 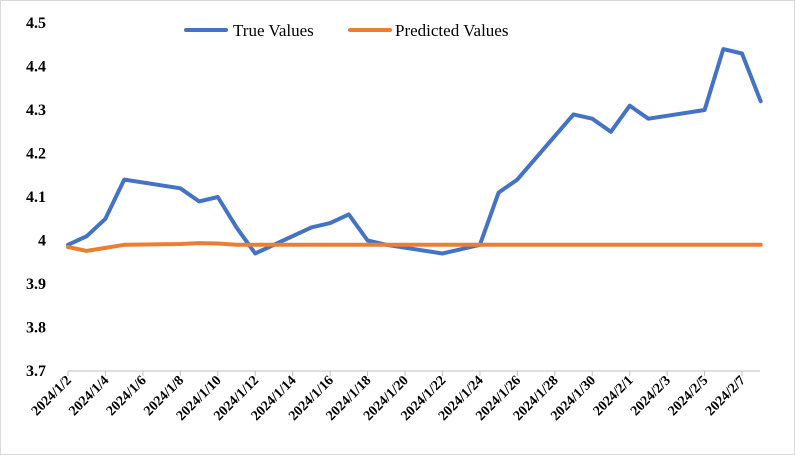 What do you see at coordinates (651, 396) in the screenshot?
I see `x-tick-label: 2024/2/3` at bounding box center [651, 396].